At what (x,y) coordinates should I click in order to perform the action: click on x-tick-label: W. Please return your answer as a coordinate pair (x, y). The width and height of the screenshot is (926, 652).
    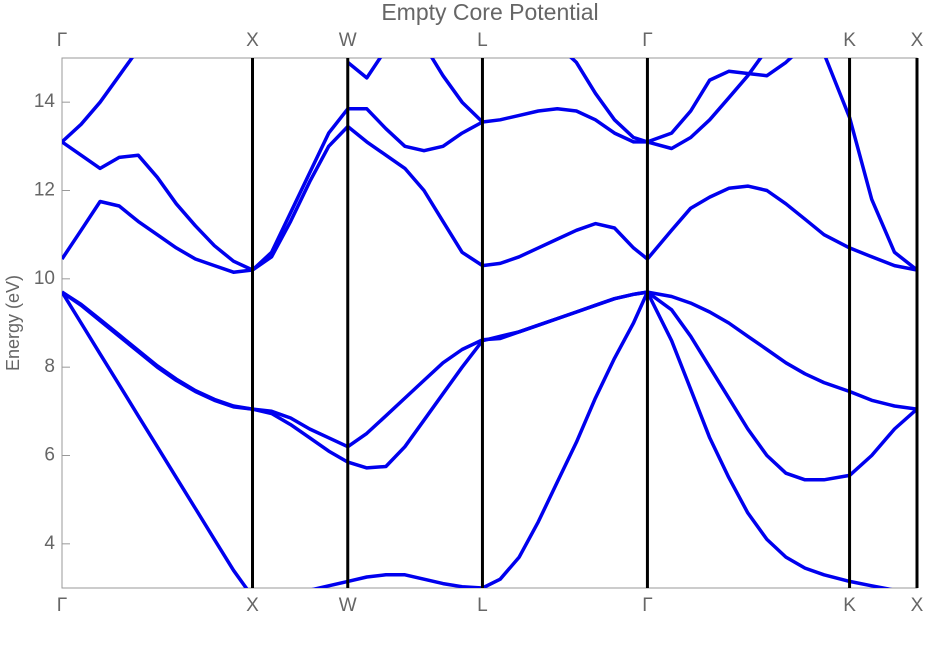
    Looking at the image, I should click on (348, 605).